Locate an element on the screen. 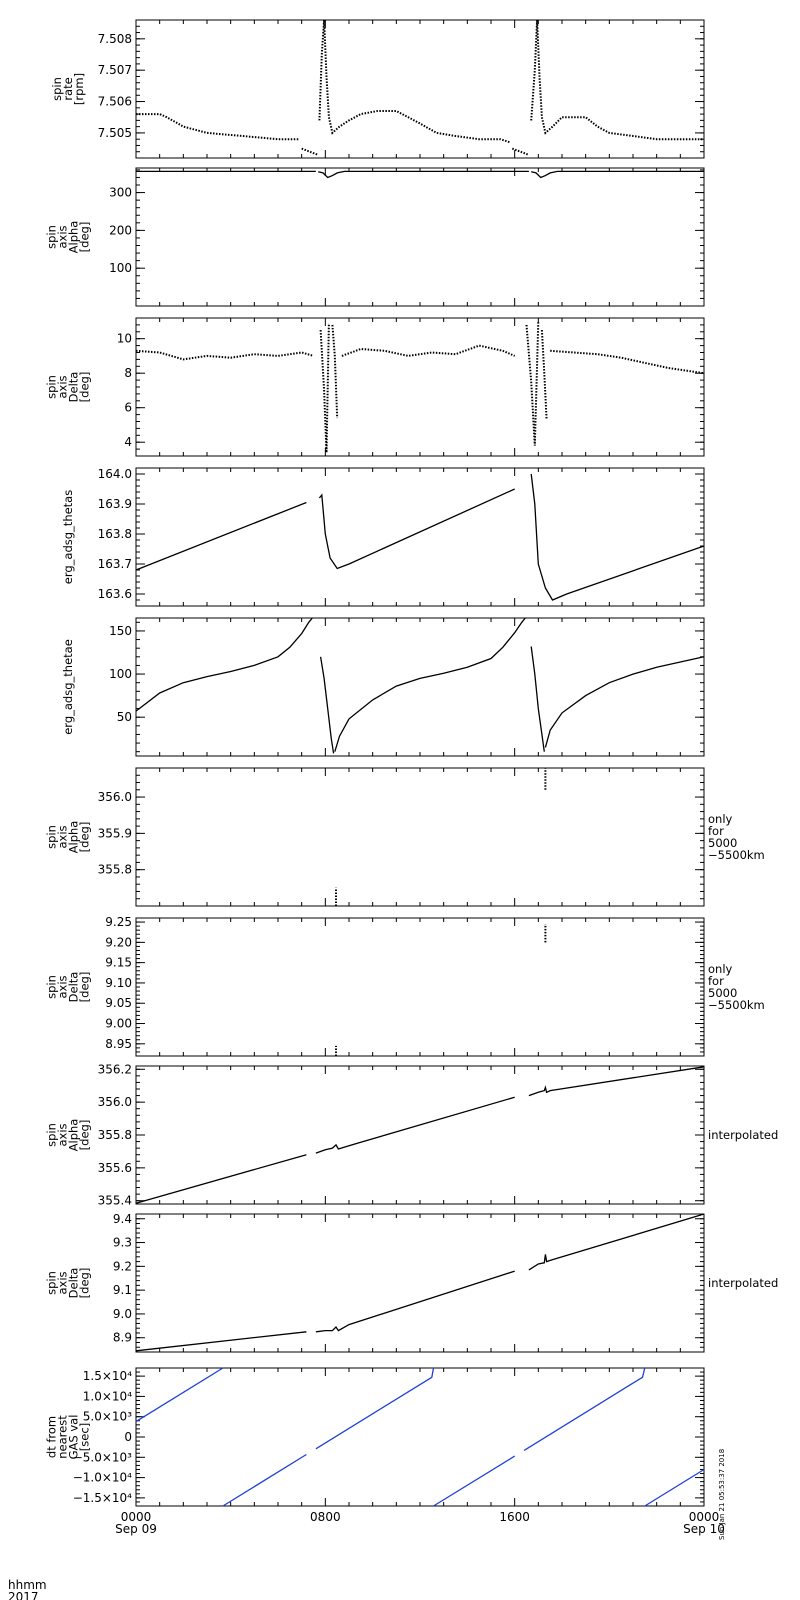 The image size is (800, 1600). y-tick-label: 163.8 is located at coordinates (115, 534).